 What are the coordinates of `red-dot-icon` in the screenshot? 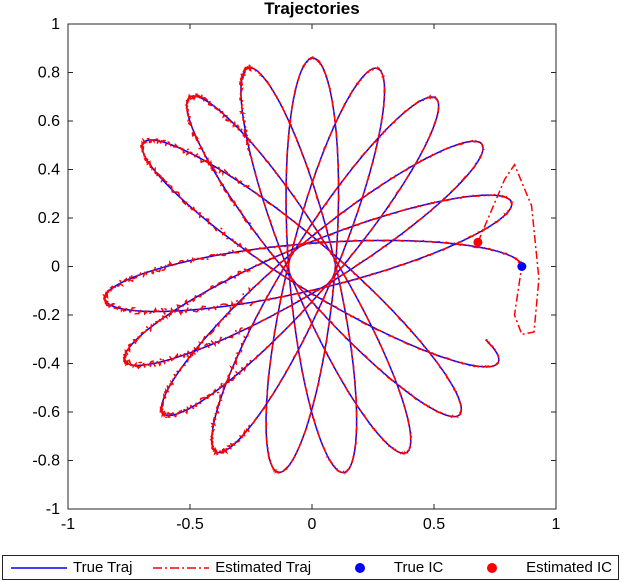 It's located at (492, 567).